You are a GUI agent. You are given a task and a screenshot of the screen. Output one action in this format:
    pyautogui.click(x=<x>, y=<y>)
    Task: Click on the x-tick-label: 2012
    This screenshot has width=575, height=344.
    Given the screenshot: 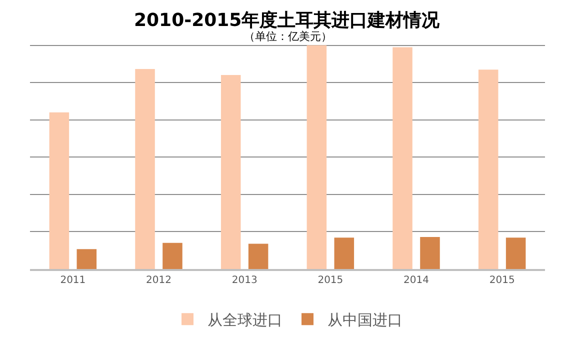 What is the action you would take?
    pyautogui.click(x=159, y=280)
    